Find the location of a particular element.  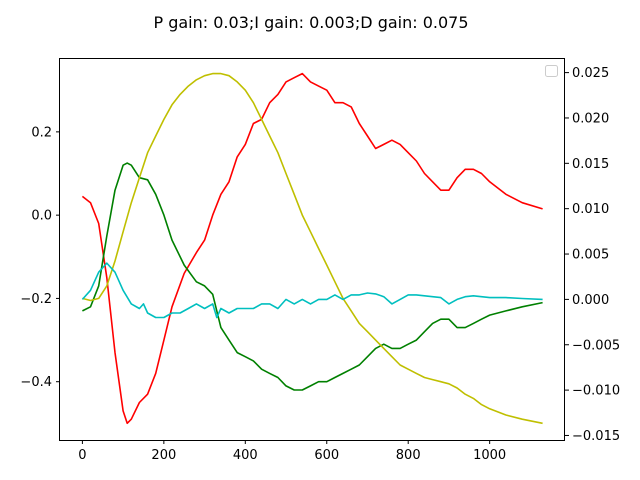

y-right-tick-label: 0.020 is located at coordinates (590, 118).